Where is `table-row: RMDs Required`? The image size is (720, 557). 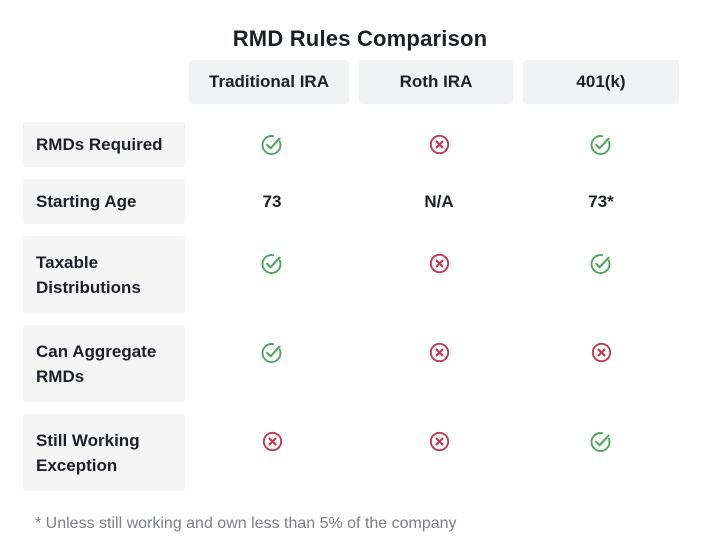 table-row: RMDs Required is located at coordinates (360, 144).